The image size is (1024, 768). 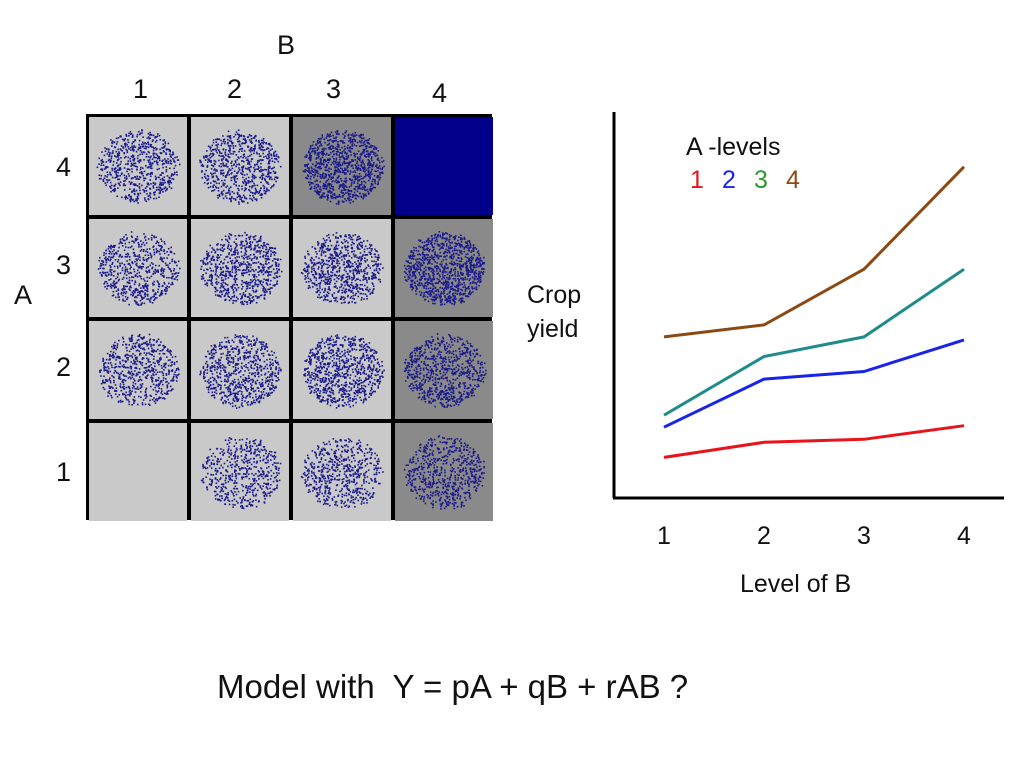 I want to click on series-line-a3, so click(x=814, y=342).